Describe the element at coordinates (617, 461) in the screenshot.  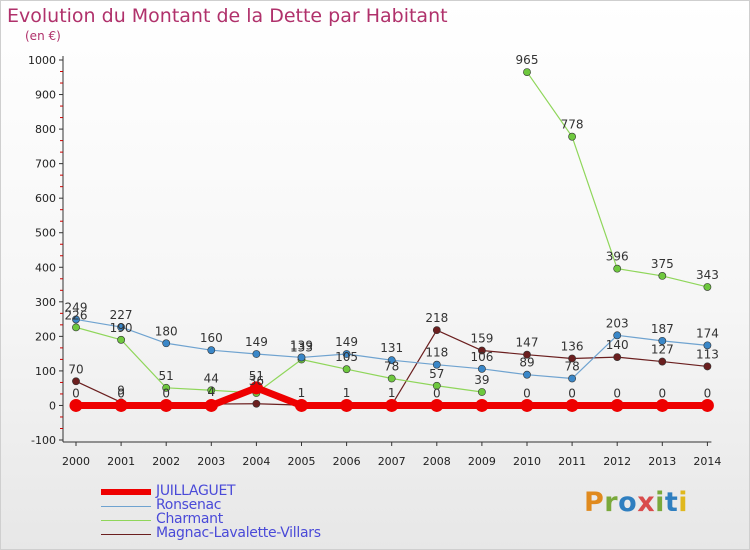
I see `x-tick-label: 2012` at that location.